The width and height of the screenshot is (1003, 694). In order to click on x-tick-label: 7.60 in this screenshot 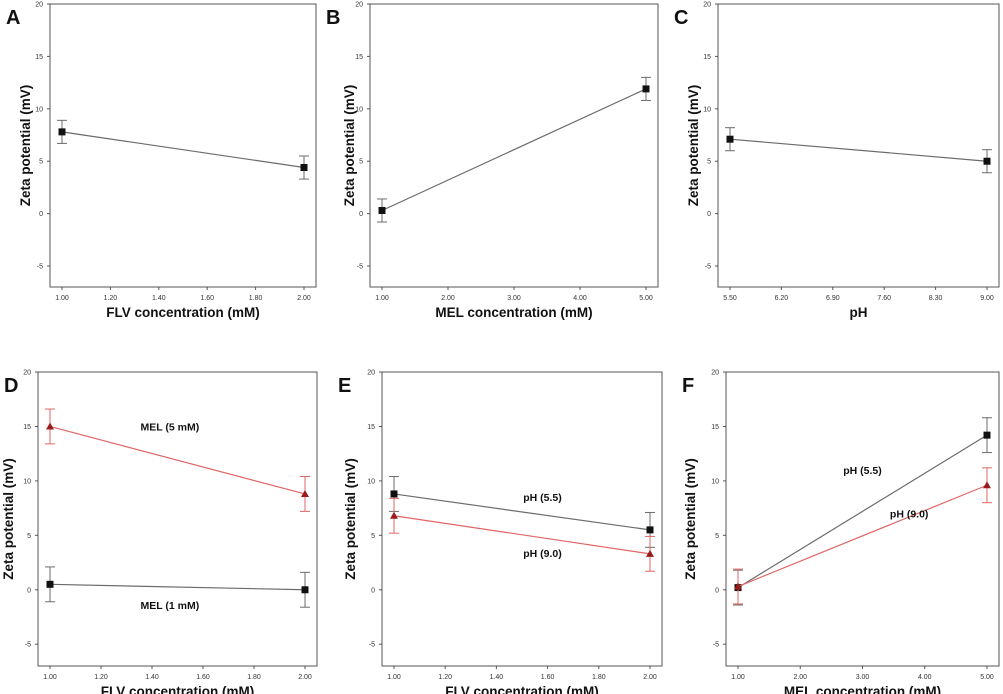, I will do `click(884, 298)`.